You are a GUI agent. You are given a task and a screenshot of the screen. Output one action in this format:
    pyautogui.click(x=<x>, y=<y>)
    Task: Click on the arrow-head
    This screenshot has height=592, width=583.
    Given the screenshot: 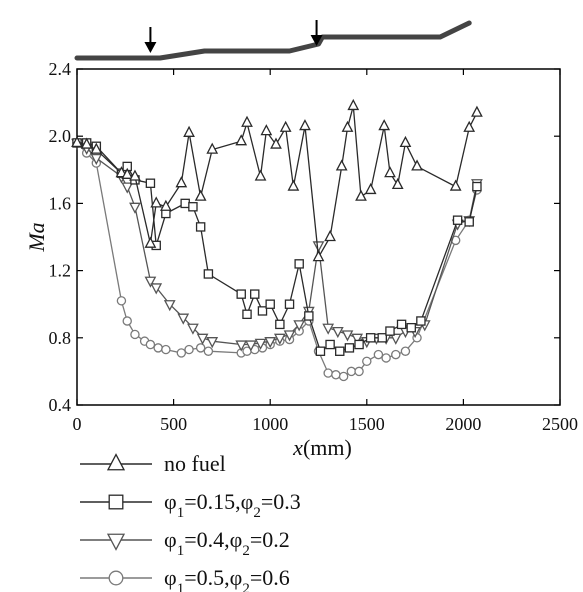 What is the action you would take?
    pyautogui.click(x=316, y=40)
    